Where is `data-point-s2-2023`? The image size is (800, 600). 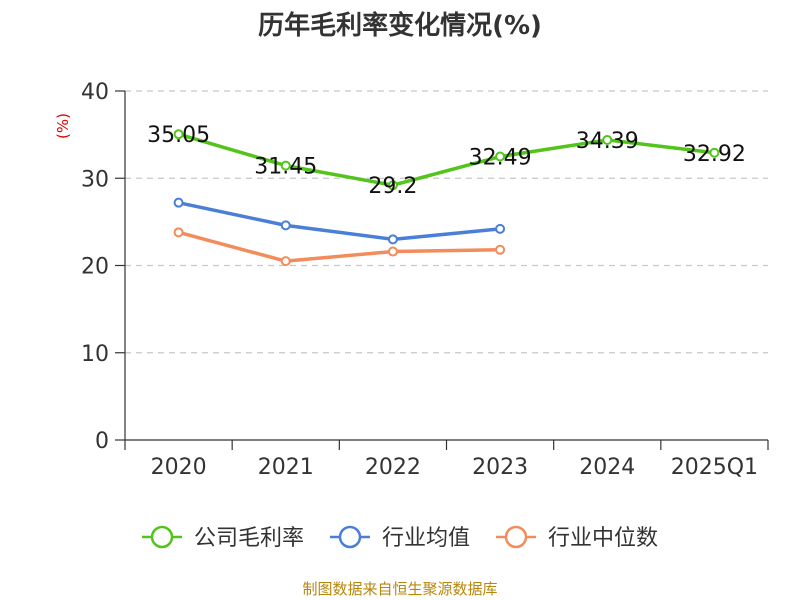 data-point-s2-2023 is located at coordinates (500, 249).